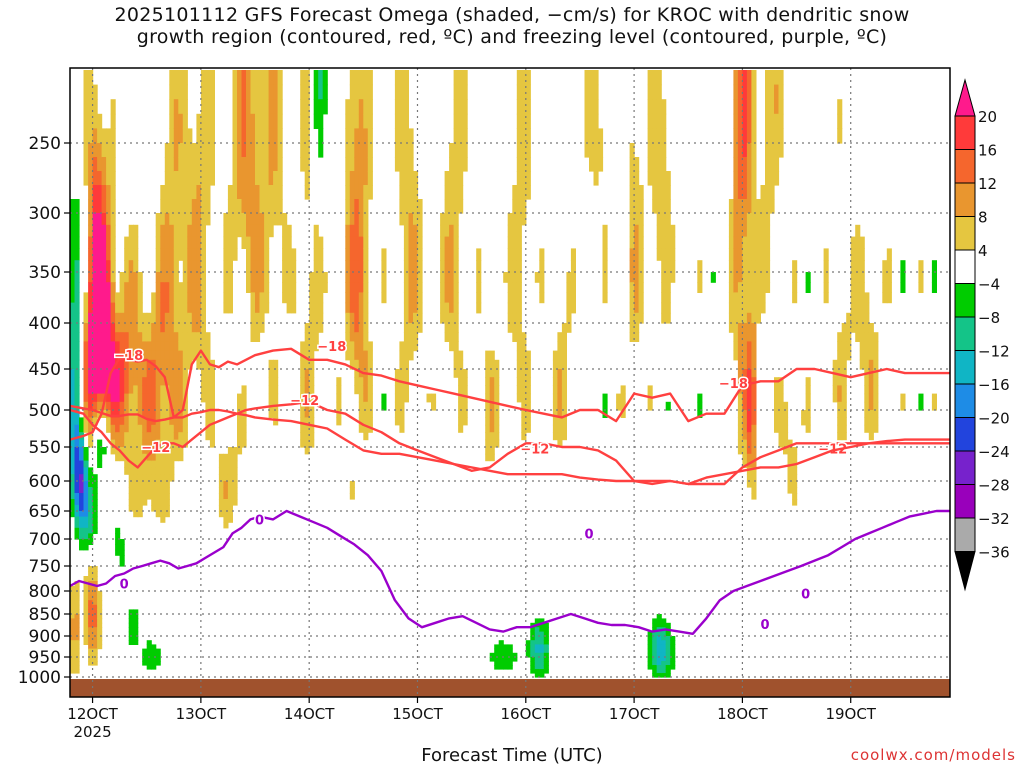 The width and height of the screenshot is (1024, 768). I want to click on y-tick-label: 750, so click(45, 567).